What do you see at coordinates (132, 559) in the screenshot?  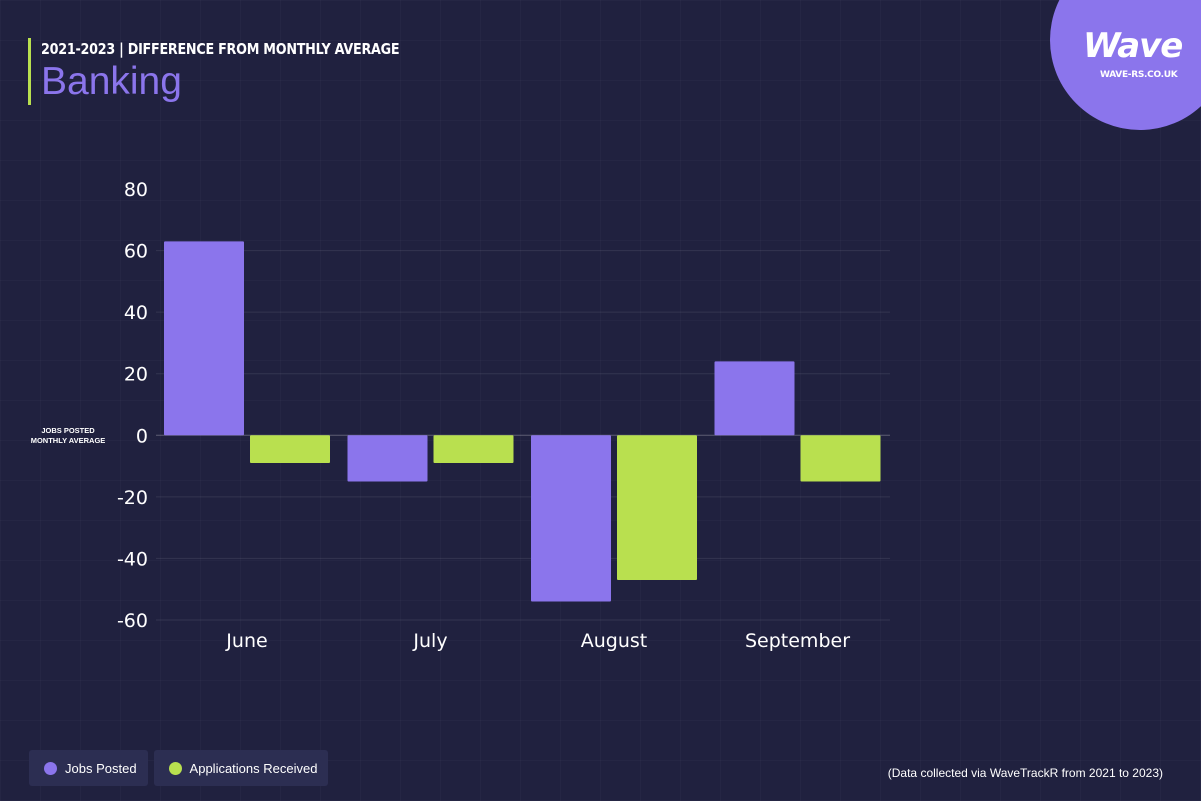 I see `y-tick-label: -40` at bounding box center [132, 559].